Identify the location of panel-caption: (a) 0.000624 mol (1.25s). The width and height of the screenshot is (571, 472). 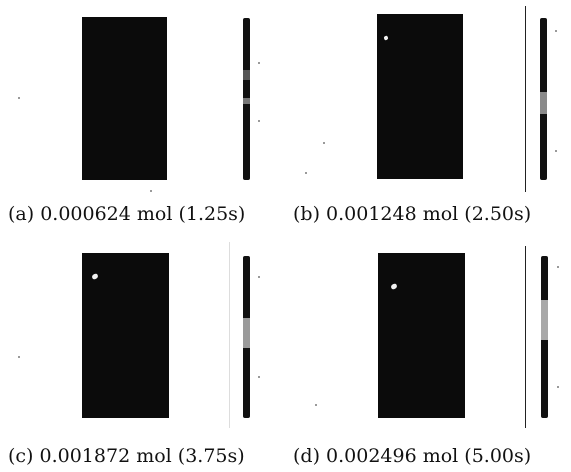
(127, 214).